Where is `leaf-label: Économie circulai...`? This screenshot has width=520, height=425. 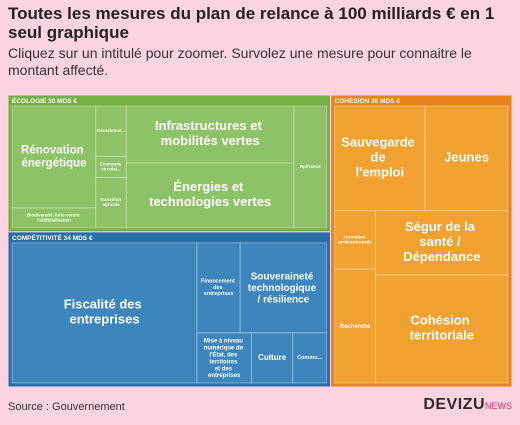 leaf-label: Économie circulai... is located at coordinates (111, 166).